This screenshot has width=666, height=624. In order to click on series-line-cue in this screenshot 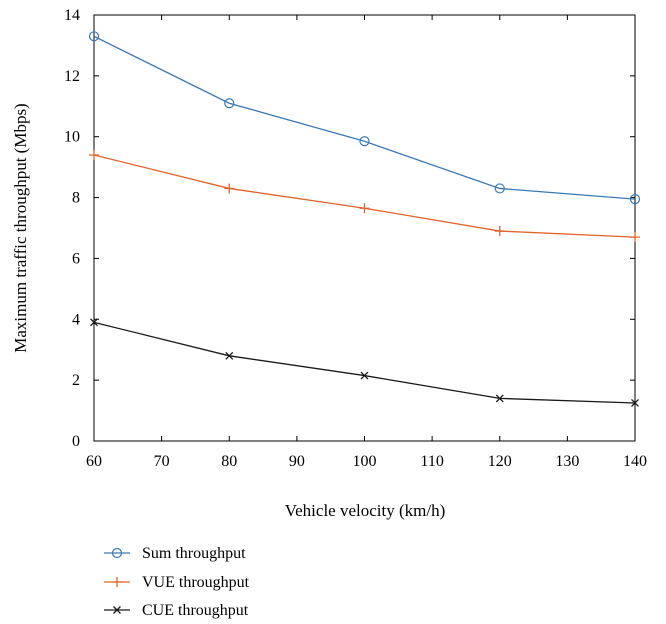, I will do `click(364, 362)`.